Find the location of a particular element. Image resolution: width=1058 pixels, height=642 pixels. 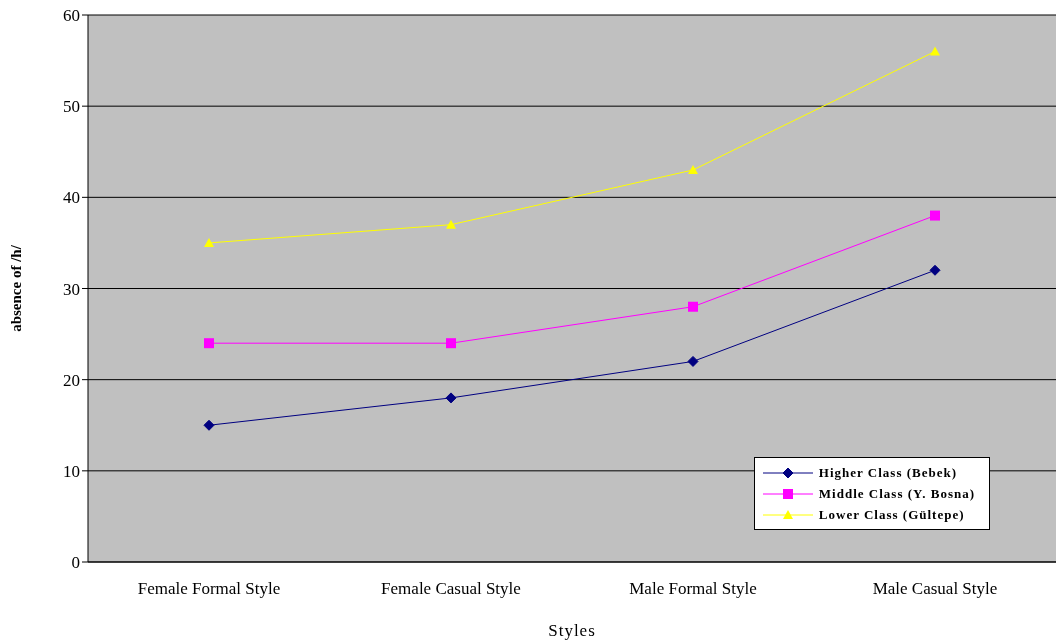

x-tick-label: Female Formal Style is located at coordinates (209, 589).